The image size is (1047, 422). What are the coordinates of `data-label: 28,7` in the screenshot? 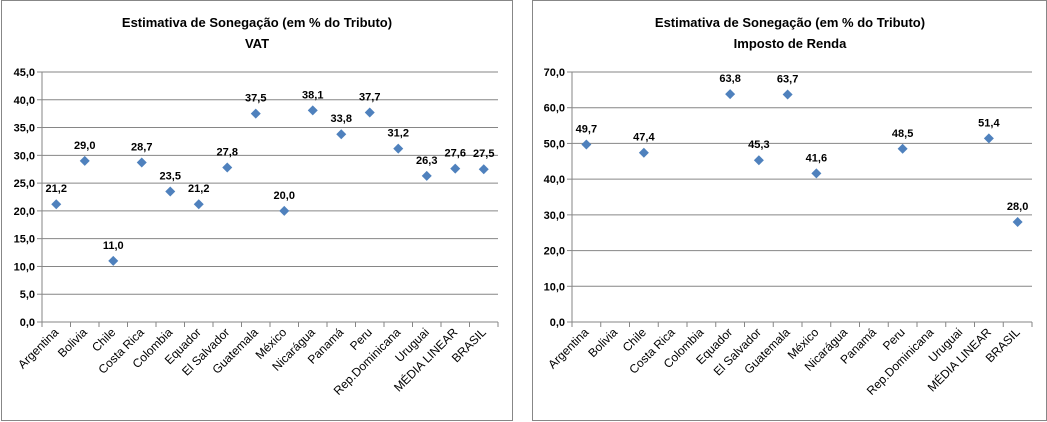 It's located at (141, 148).